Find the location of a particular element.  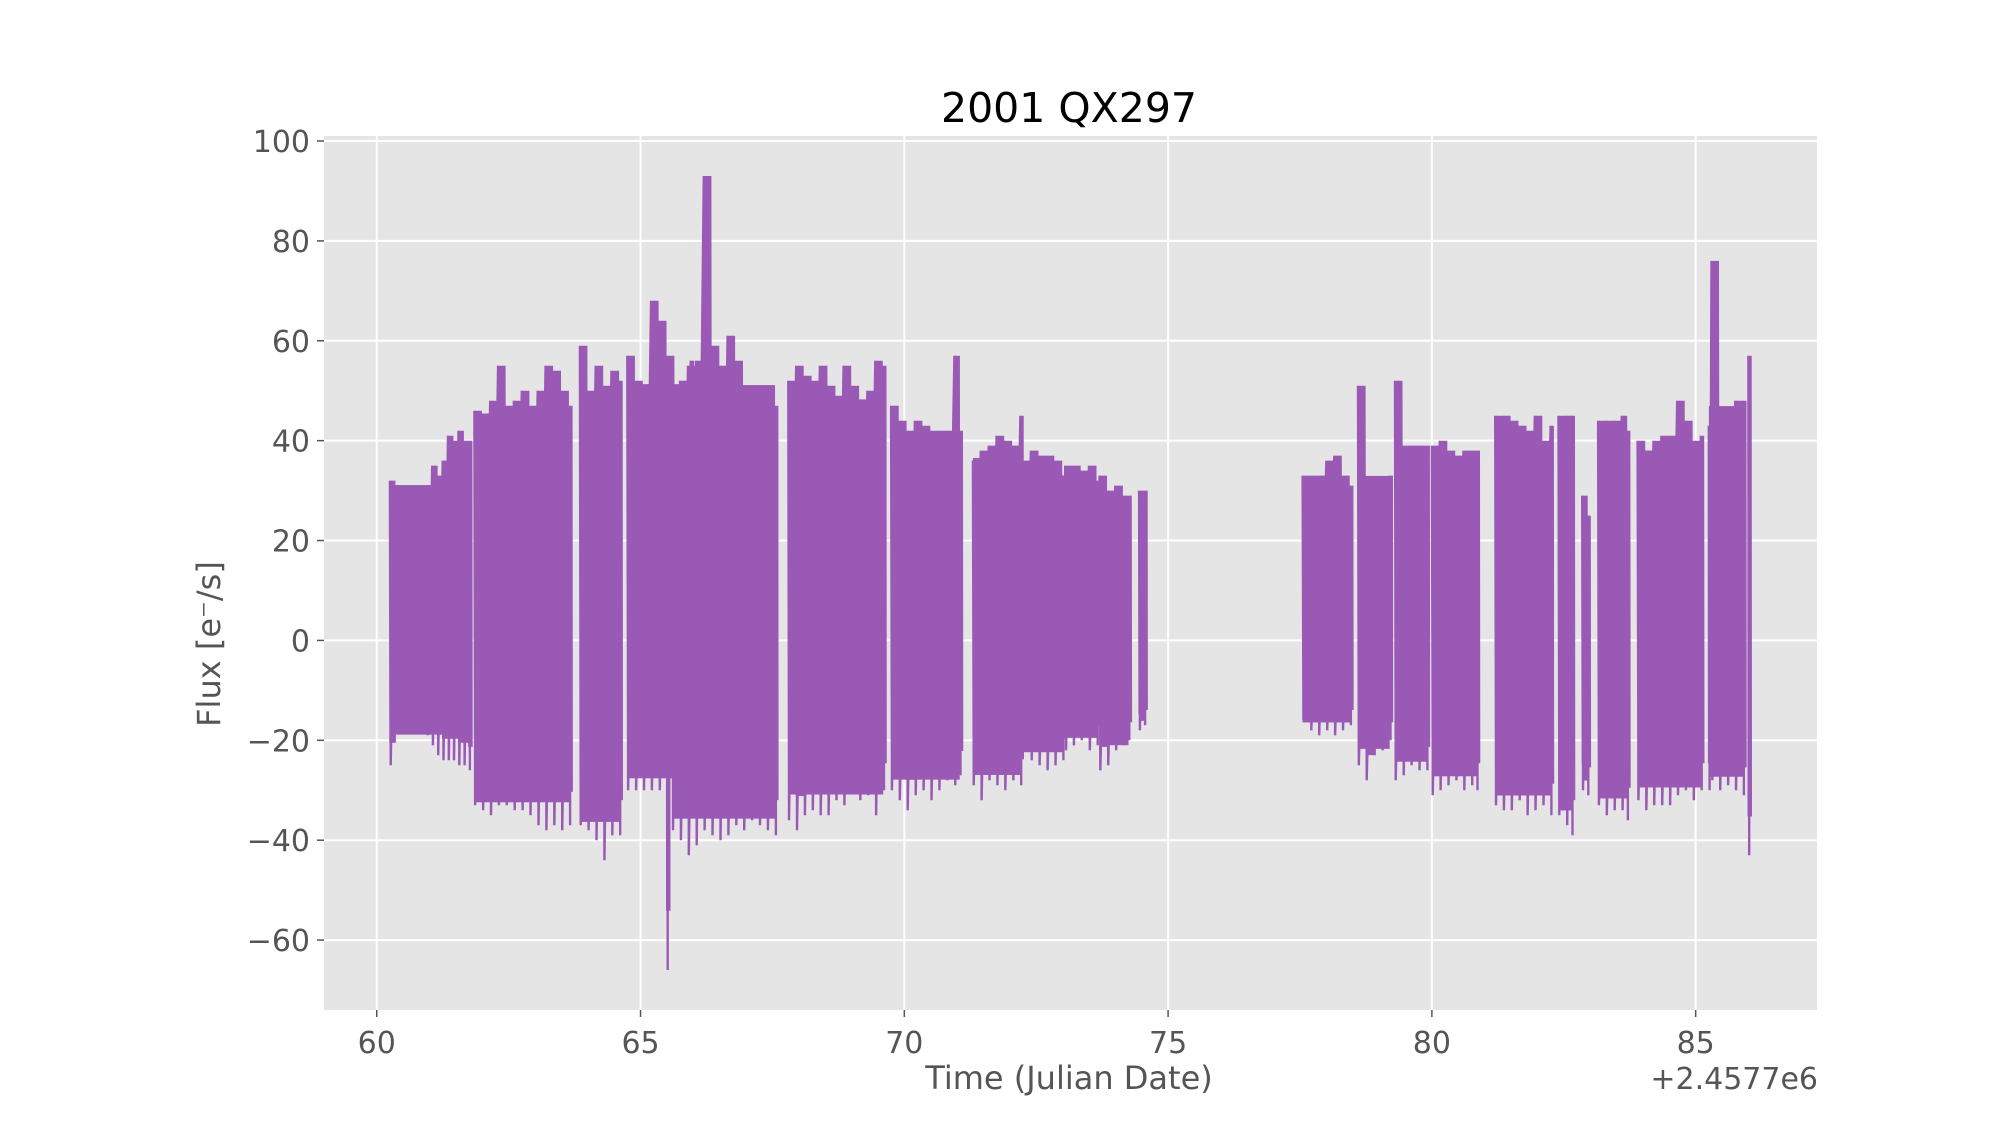

y-tick-label: 0 is located at coordinates (300, 641).